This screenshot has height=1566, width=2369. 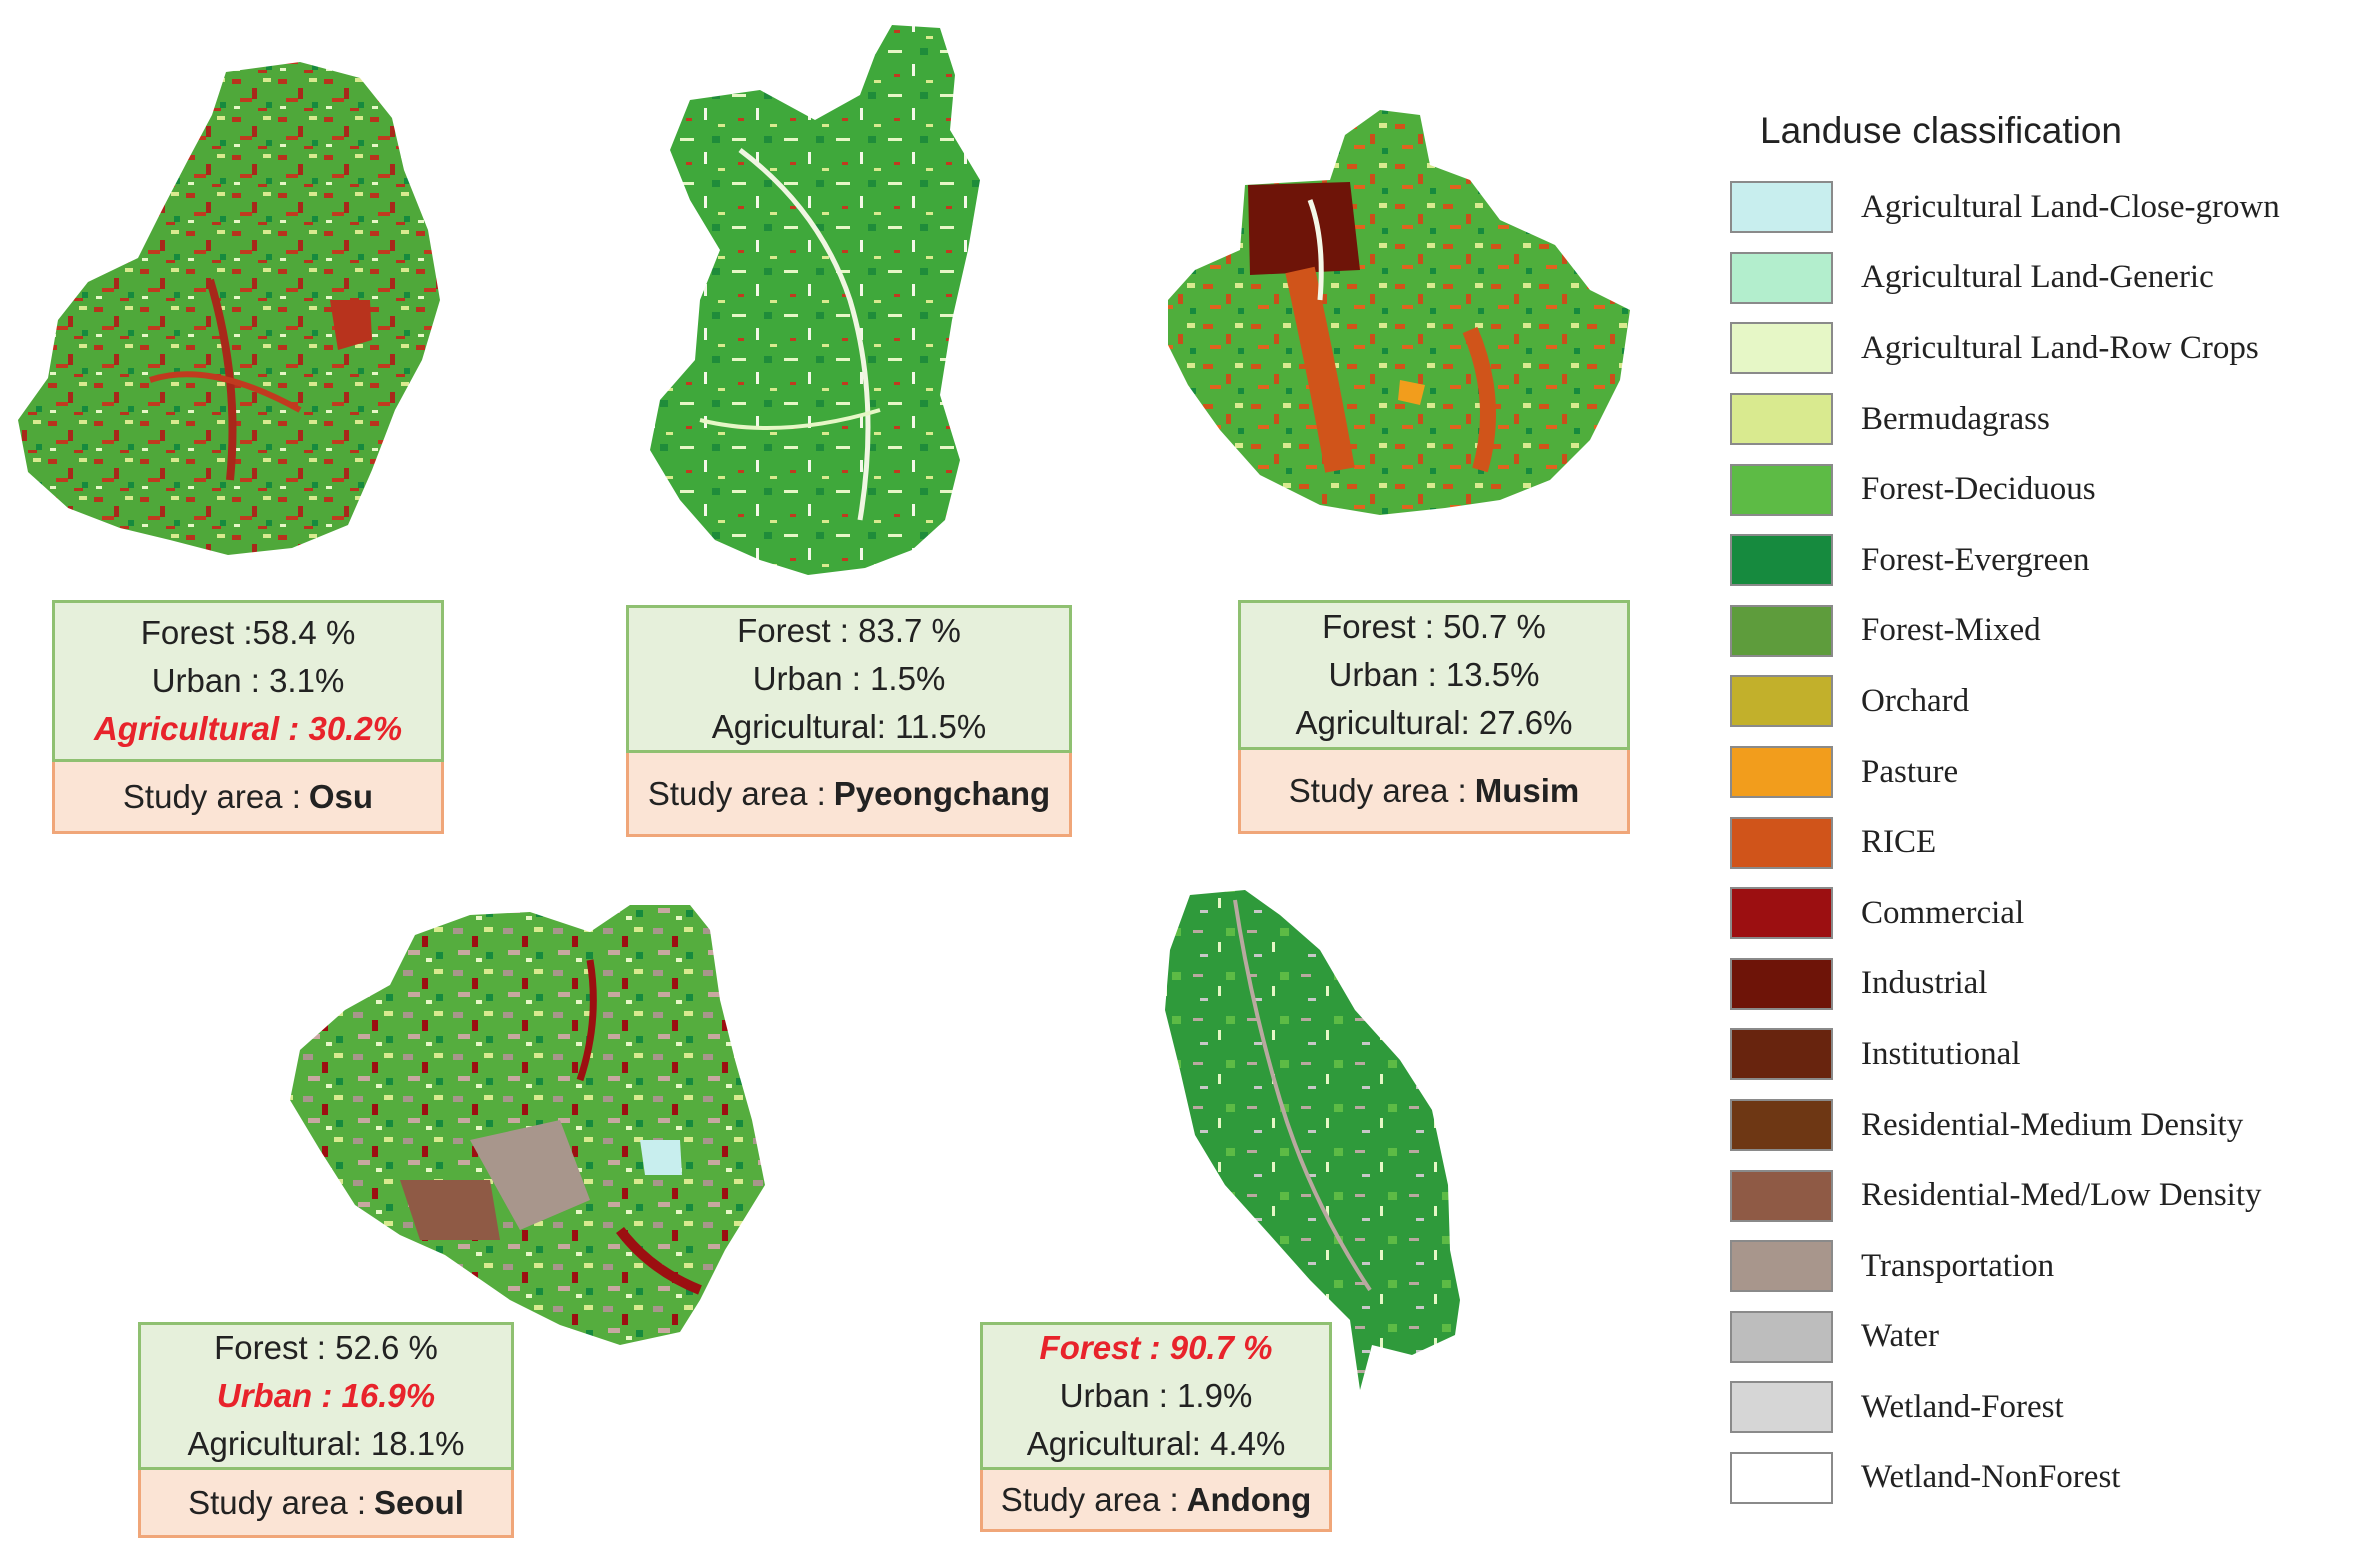 What do you see at coordinates (2040, 772) in the screenshot?
I see `legend-item: Pasture` at bounding box center [2040, 772].